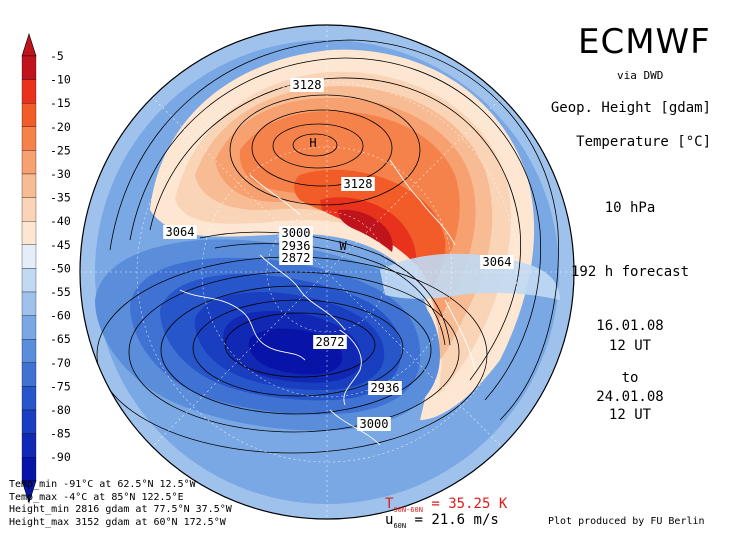 The height and width of the screenshot is (541, 733). I want to click on temperature-difference: T90N-60N = 35.25 K, so click(446, 505).